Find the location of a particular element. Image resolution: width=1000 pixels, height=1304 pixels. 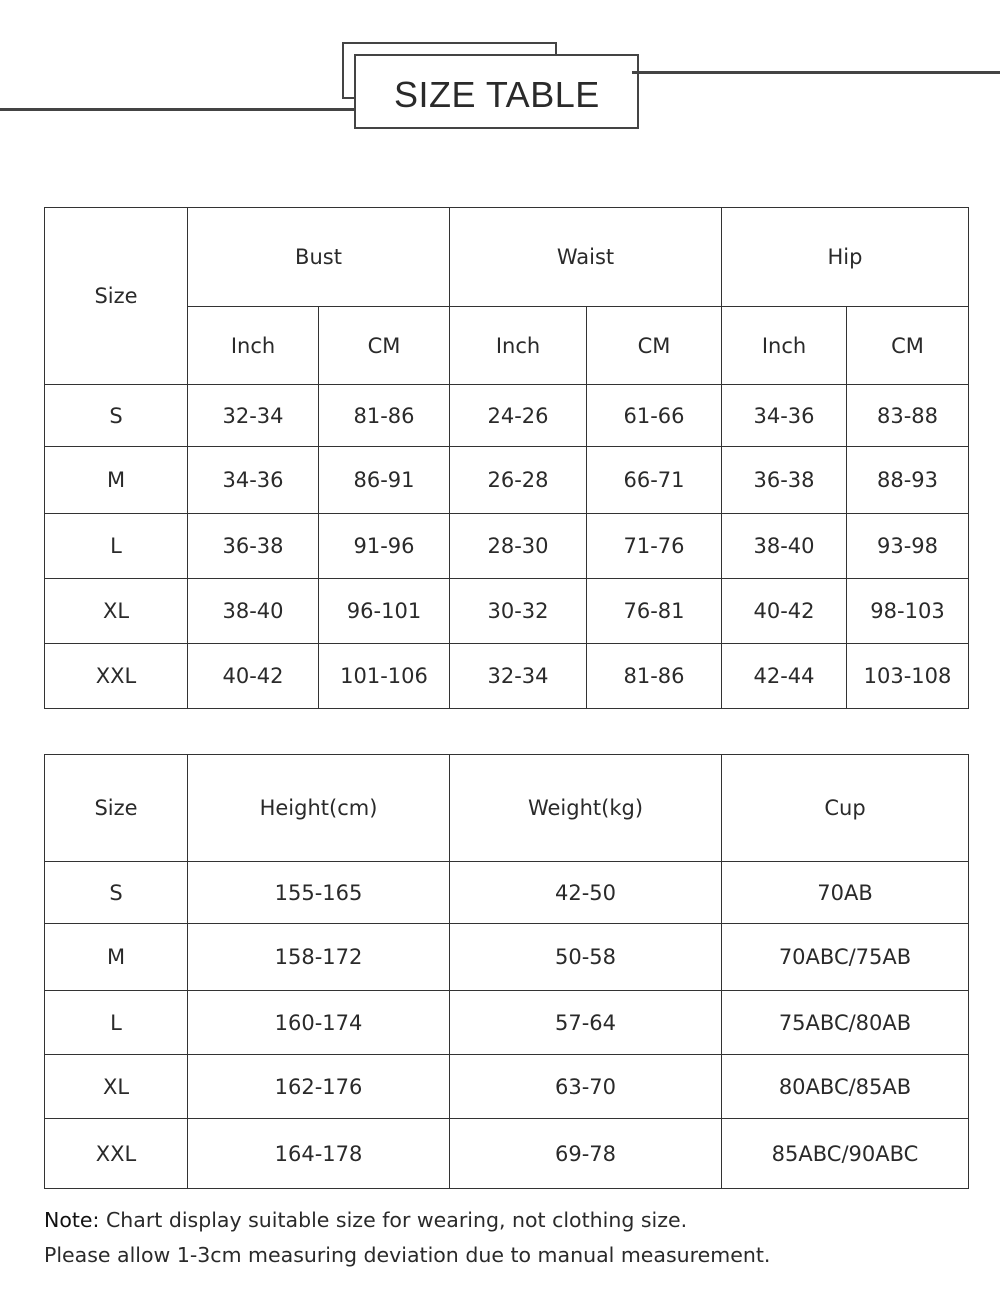

measurement-cell: 71-76 is located at coordinates (654, 546).